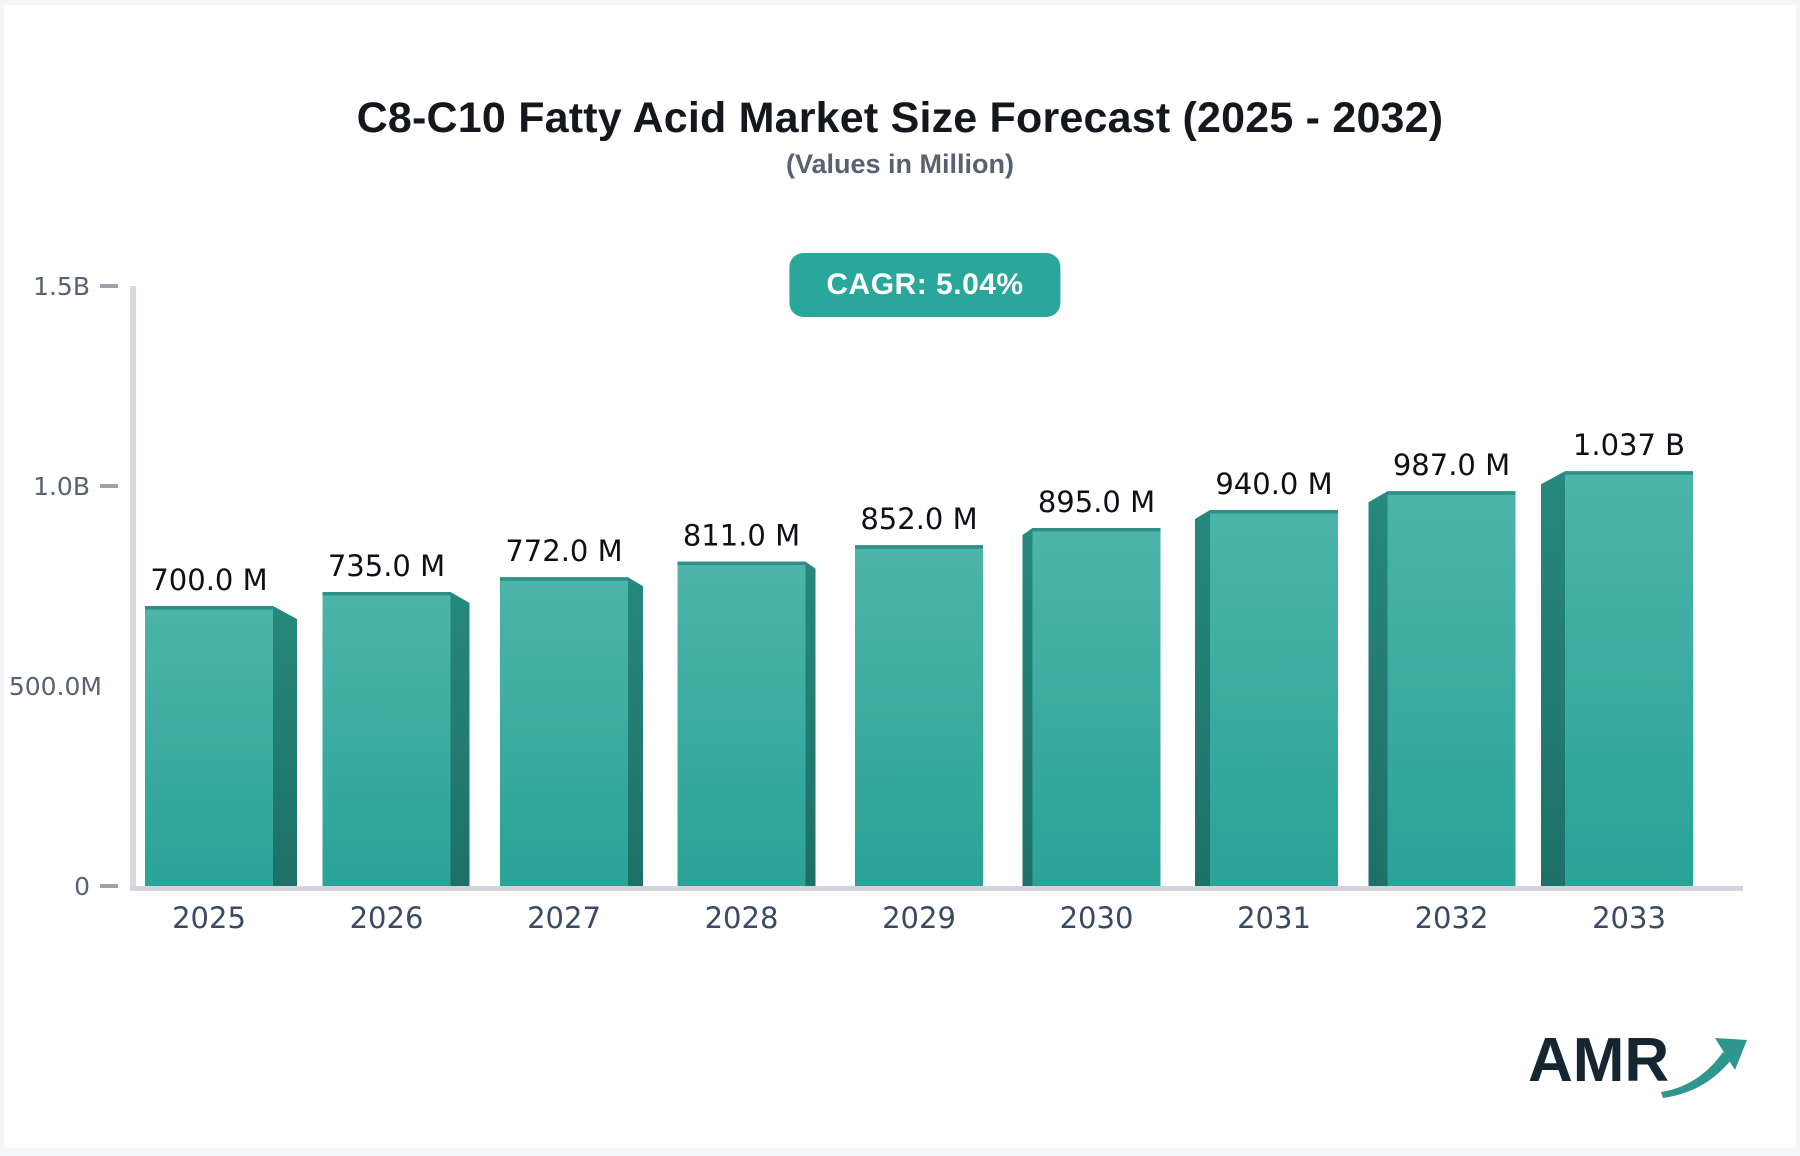 The width and height of the screenshot is (1800, 1156). What do you see at coordinates (635, 731) in the screenshot?
I see `bar-side-2027` at bounding box center [635, 731].